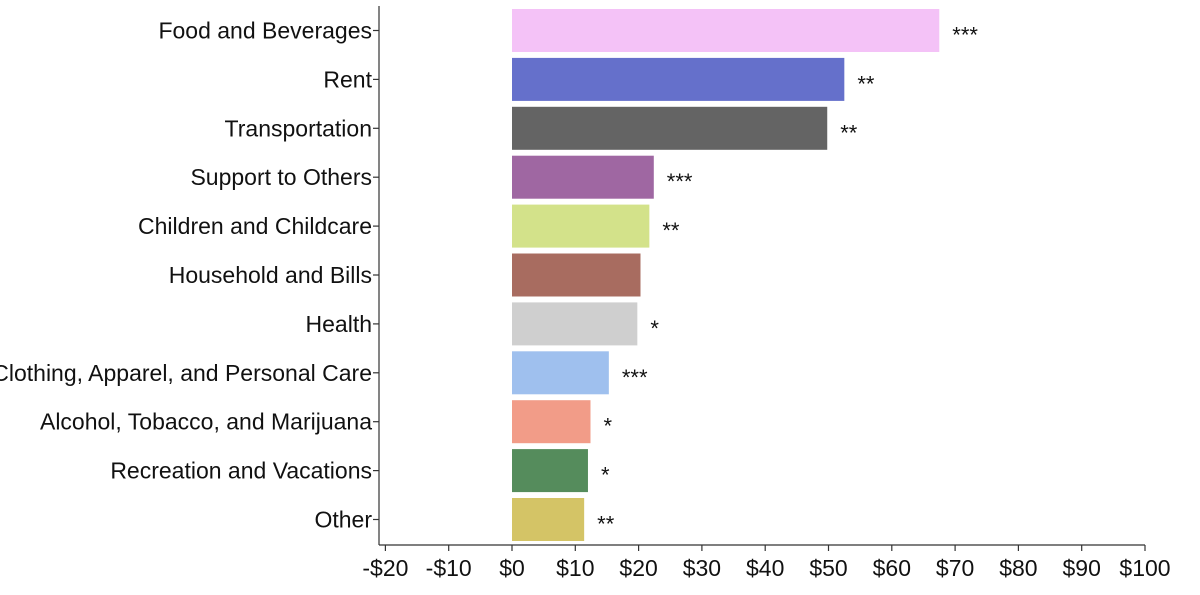 The image size is (1200, 595). I want to click on category-label-8: Clothing, Apparel, and Personal Care, so click(186, 373).